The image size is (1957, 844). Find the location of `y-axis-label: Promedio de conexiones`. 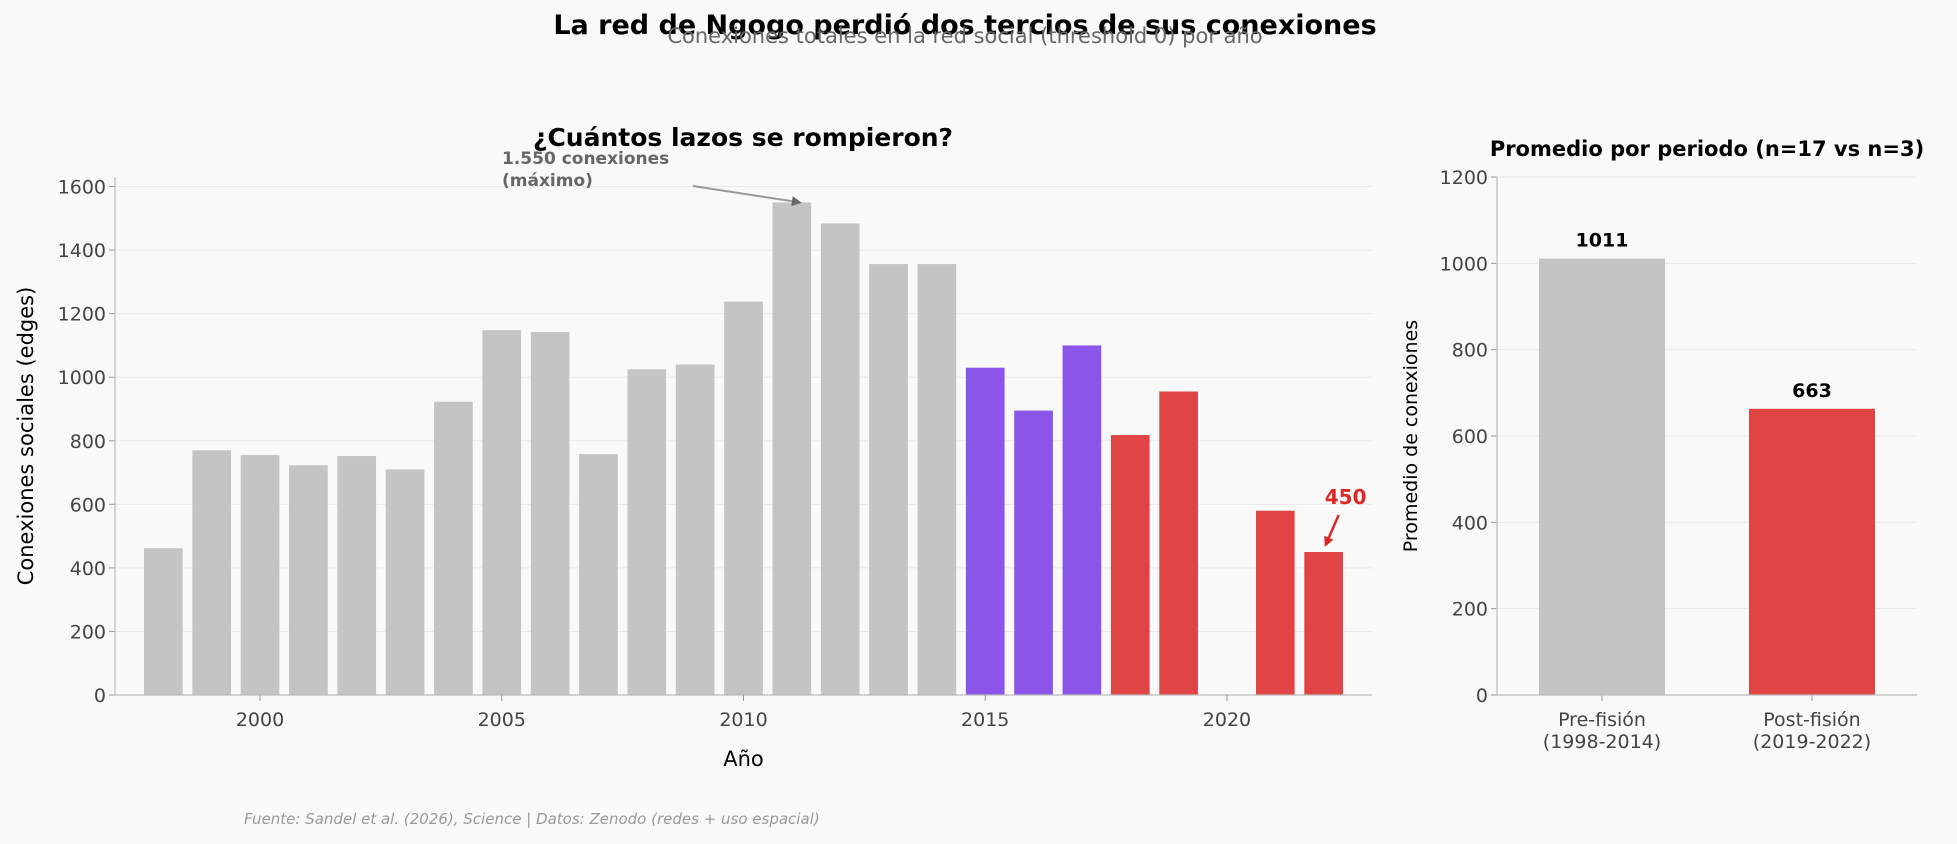

y-axis-label: Promedio de conexiones is located at coordinates (1411, 436).